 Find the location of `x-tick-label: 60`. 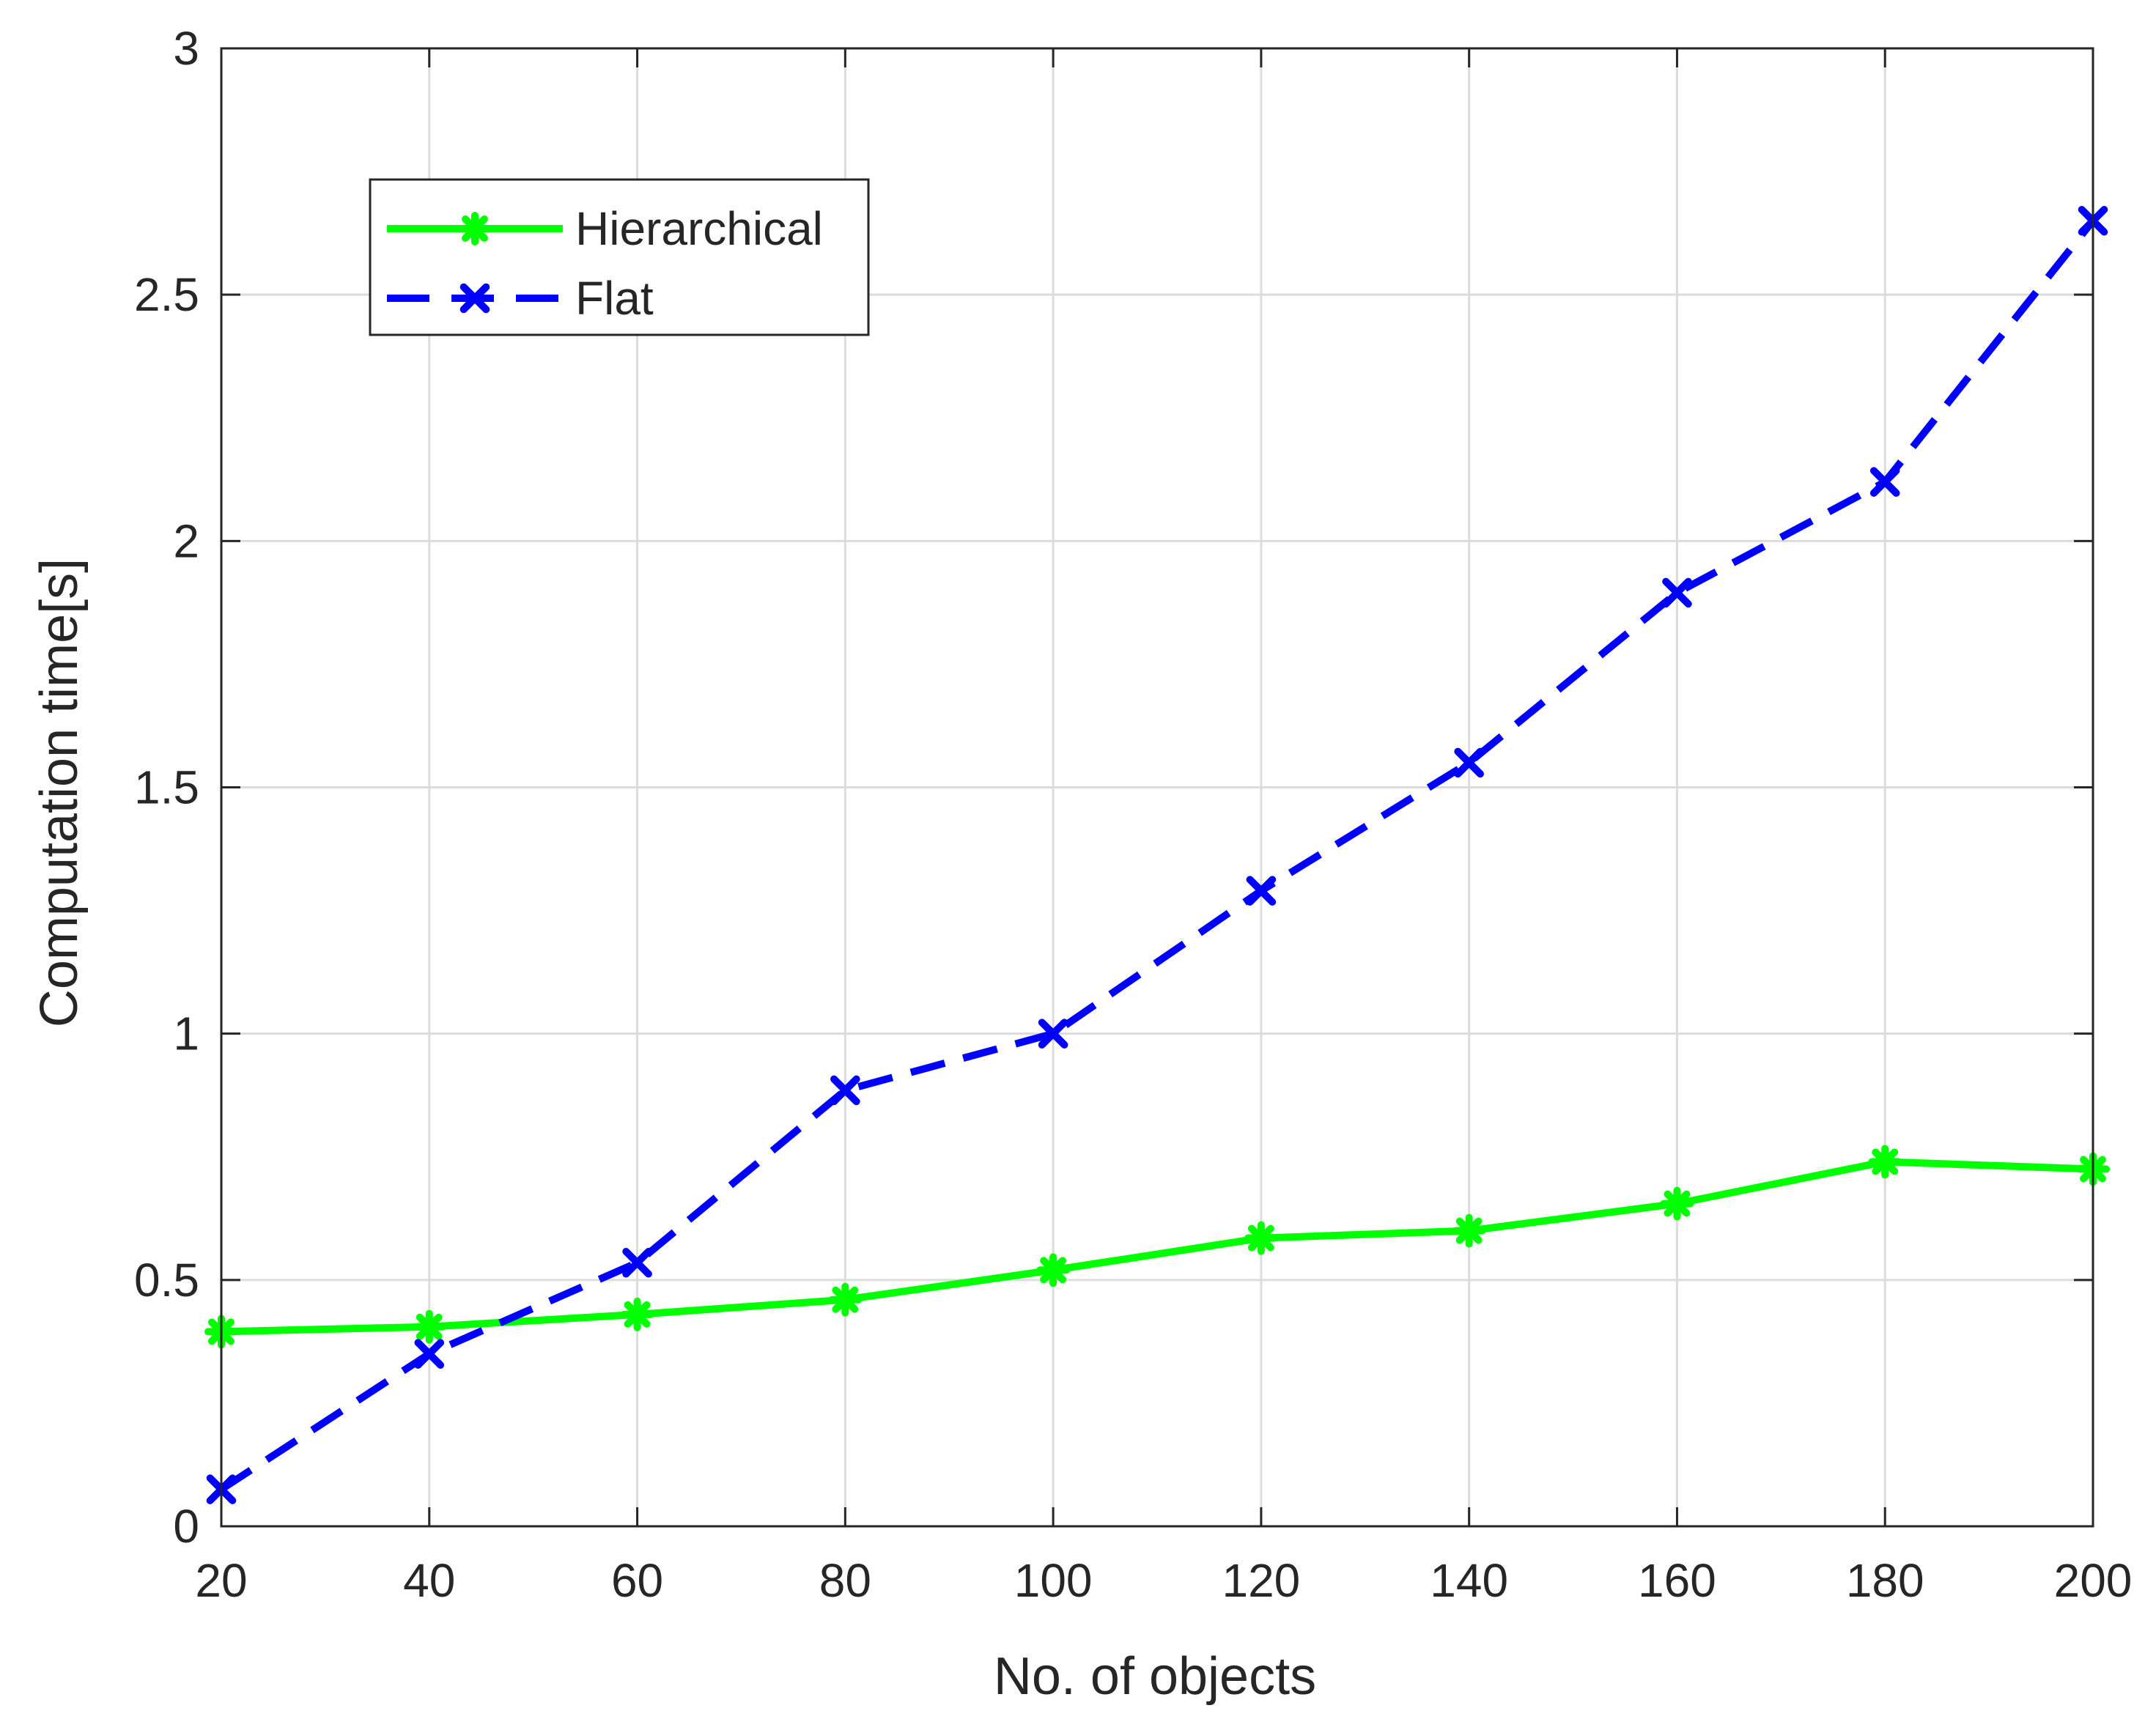

x-tick-label: 60 is located at coordinates (637, 1580).